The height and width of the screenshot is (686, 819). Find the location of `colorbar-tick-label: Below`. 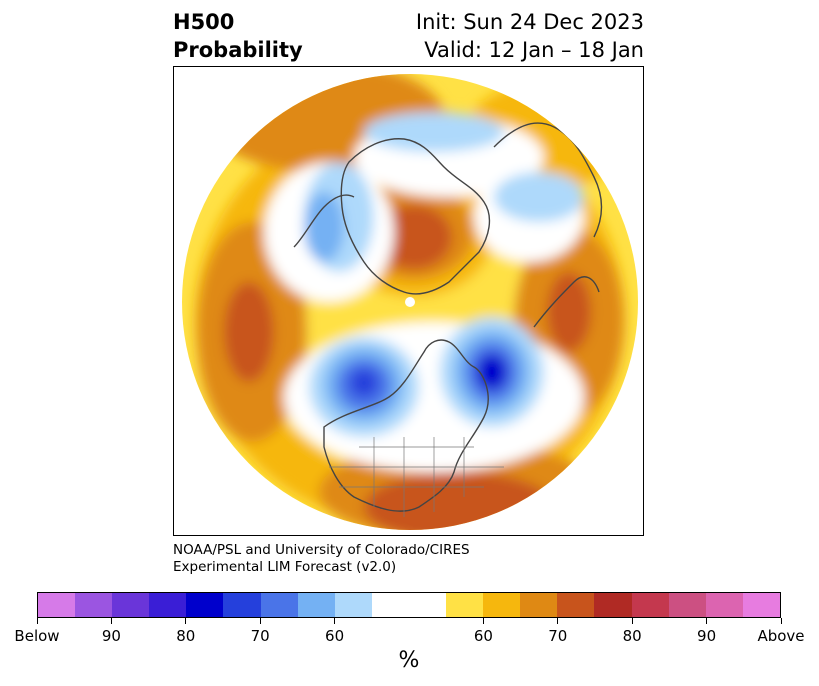

colorbar-tick-label: Below is located at coordinates (37, 636).